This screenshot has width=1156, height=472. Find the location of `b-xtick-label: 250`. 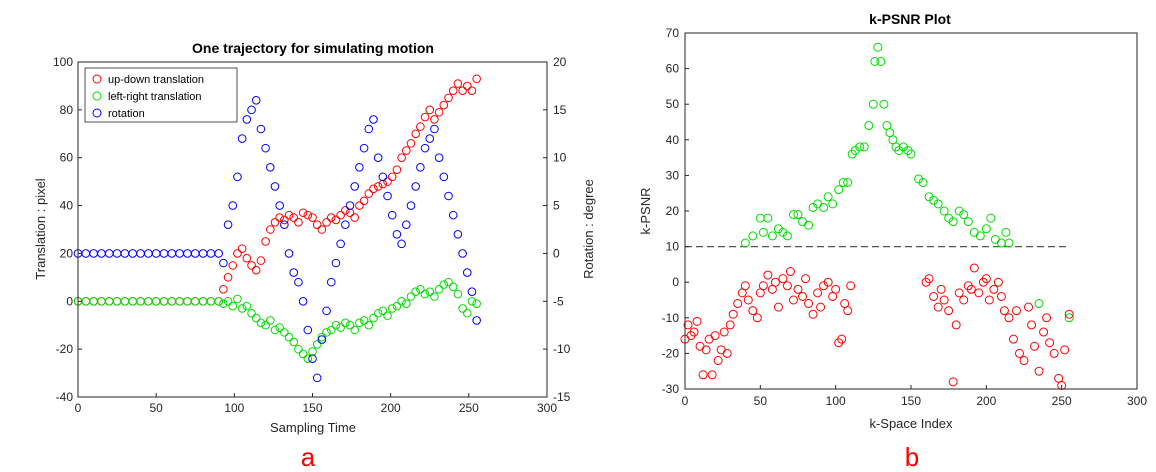

b-xtick-label: 250 is located at coordinates (1062, 401).